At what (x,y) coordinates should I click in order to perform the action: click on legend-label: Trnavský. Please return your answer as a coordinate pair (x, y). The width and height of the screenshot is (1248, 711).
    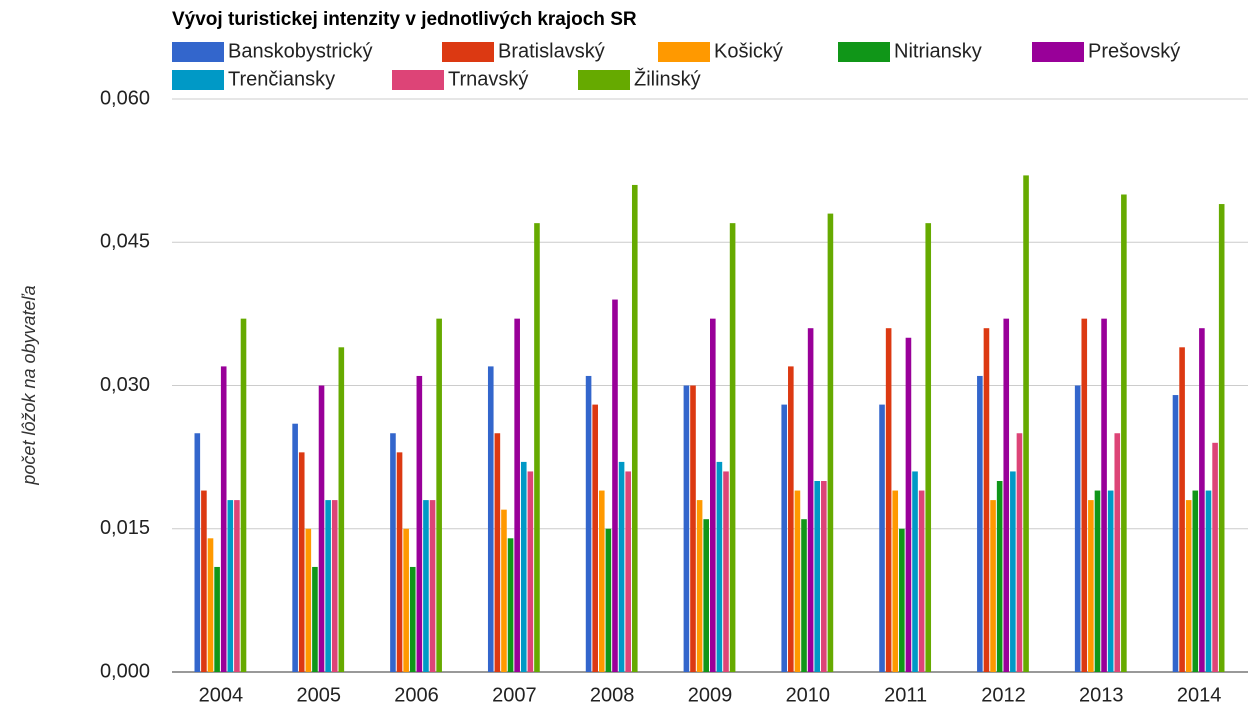
    Looking at the image, I should click on (488, 79).